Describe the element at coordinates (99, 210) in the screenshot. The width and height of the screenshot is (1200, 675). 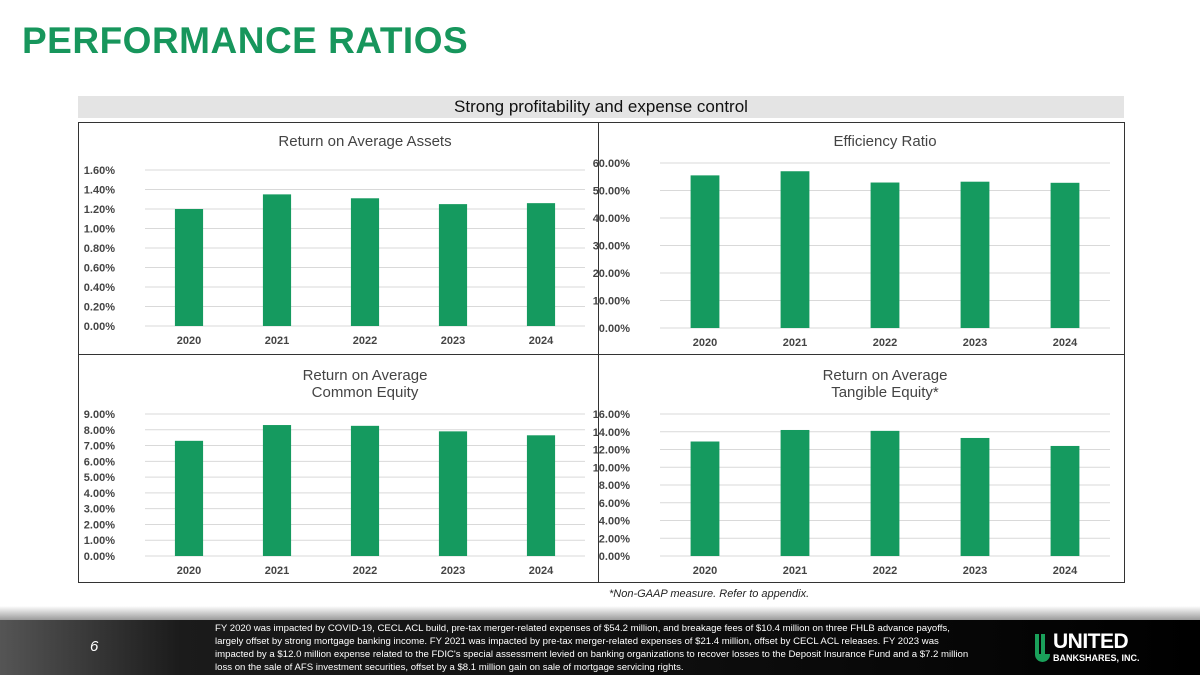
I see `y-tick-label: 1.20%` at that location.